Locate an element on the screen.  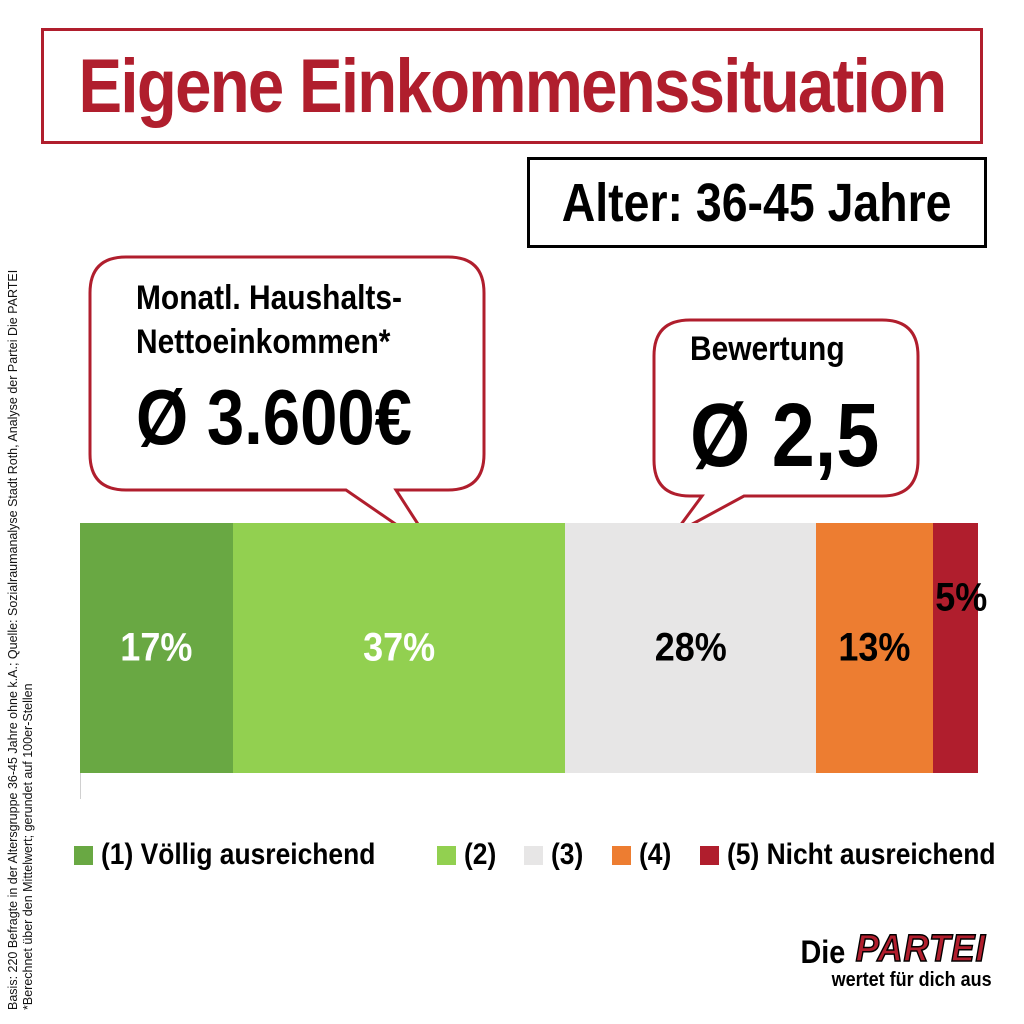
bar-segment-1: 17% is located at coordinates (156, 648).